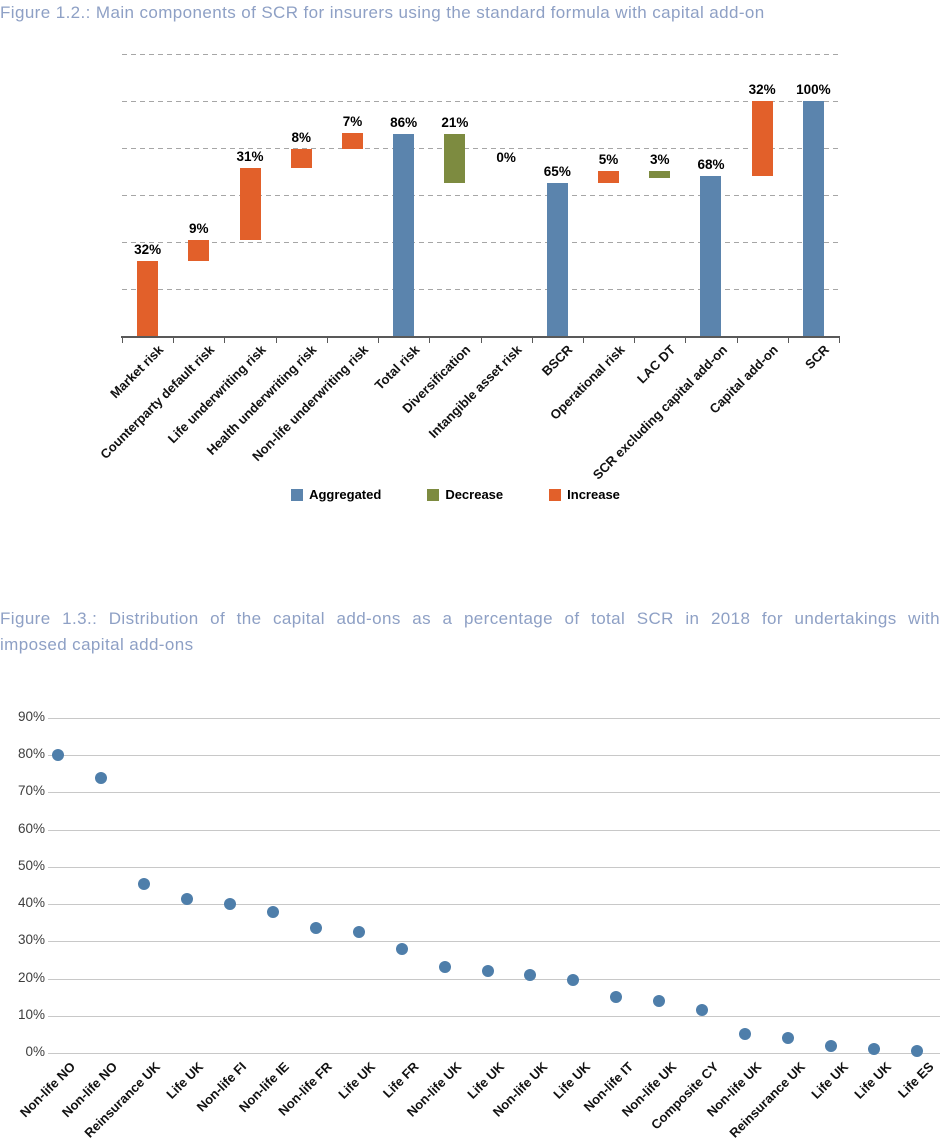 The height and width of the screenshot is (1143, 940). Describe the element at coordinates (915, 1080) in the screenshot. I see `category-label-life-es: Life ES` at that location.